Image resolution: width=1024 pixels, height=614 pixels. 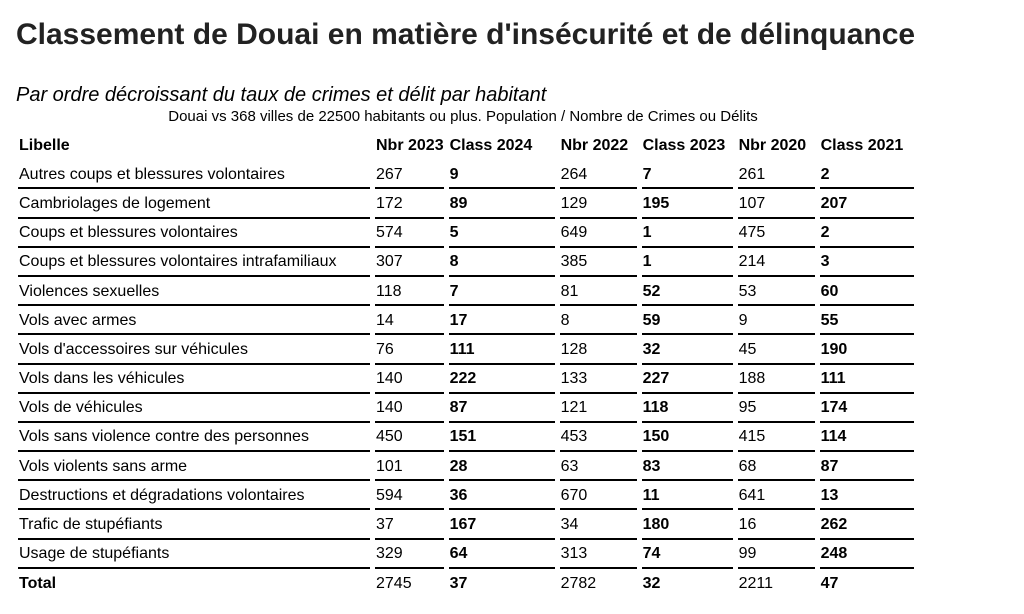 I want to click on table-cell: 2745, so click(x=394, y=584).